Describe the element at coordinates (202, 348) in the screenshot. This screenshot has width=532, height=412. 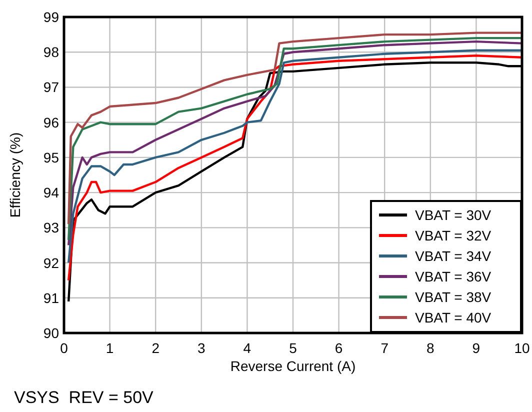
I see `x-tick-label: 3` at that location.